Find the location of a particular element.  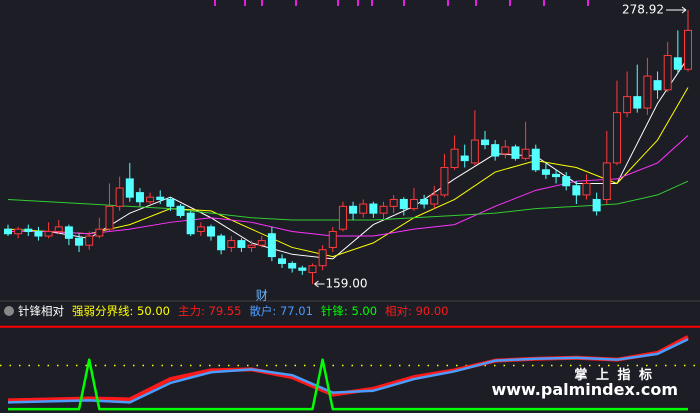

legend-name: 针锋: is located at coordinates (334, 311).